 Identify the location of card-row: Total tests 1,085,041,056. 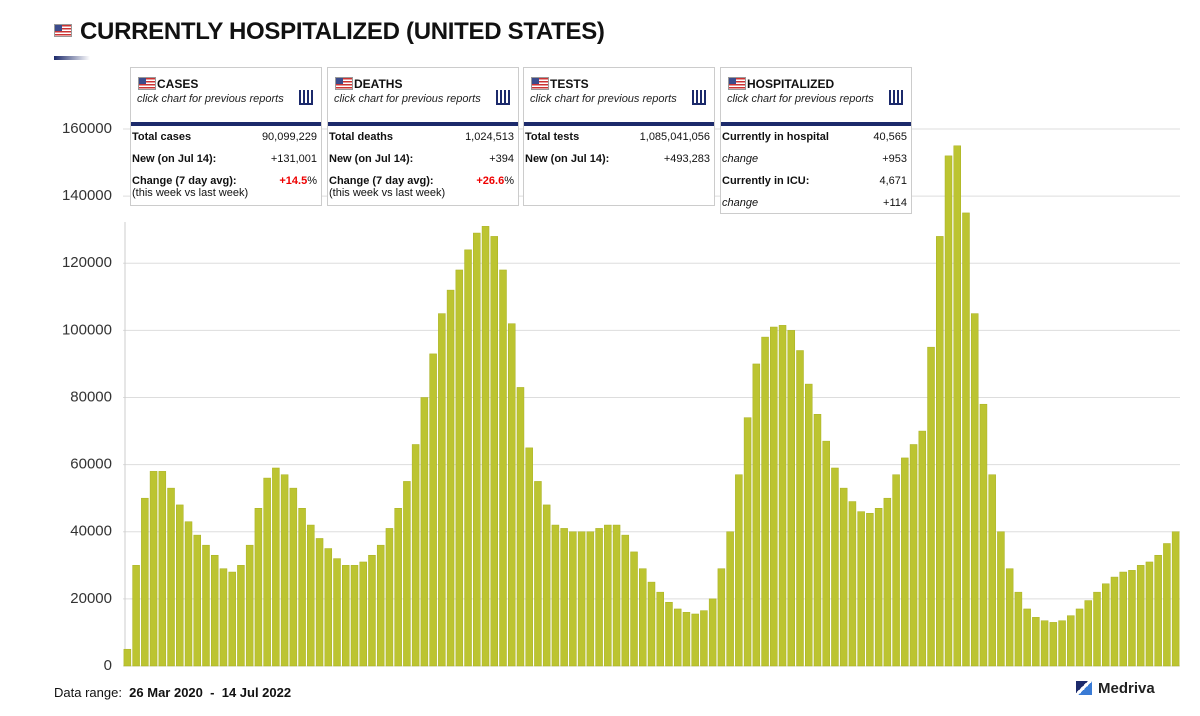
(619, 137).